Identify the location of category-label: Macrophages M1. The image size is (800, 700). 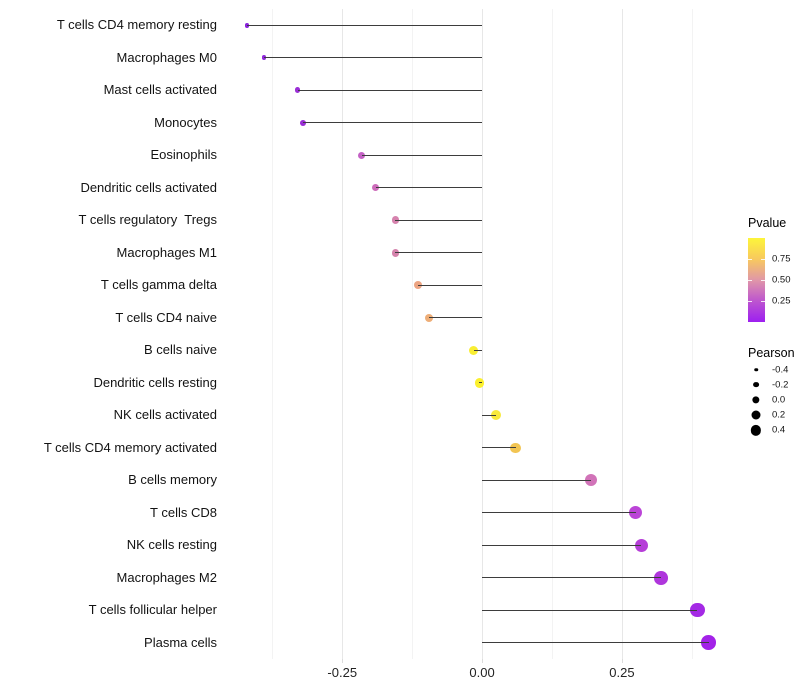
(166, 252).